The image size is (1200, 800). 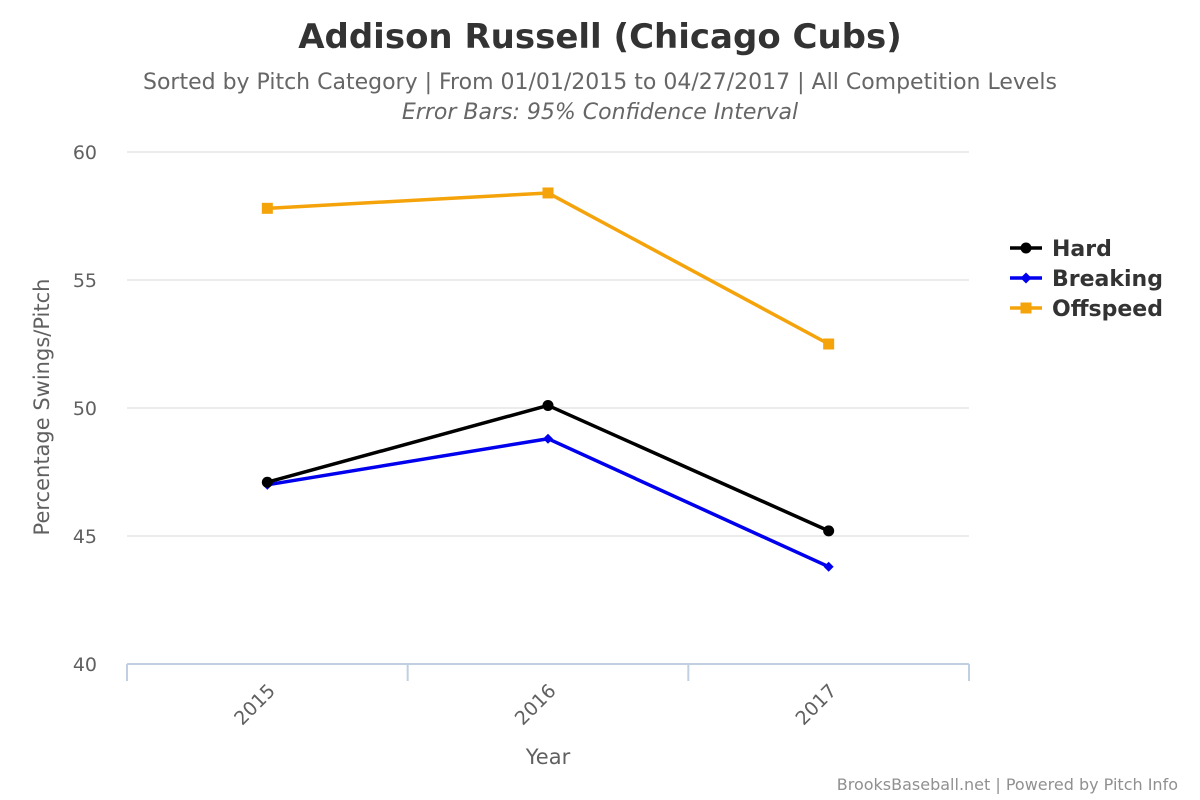 What do you see at coordinates (42, 407) in the screenshot?
I see `y-axis-title: Percentage Swings/Pitch` at bounding box center [42, 407].